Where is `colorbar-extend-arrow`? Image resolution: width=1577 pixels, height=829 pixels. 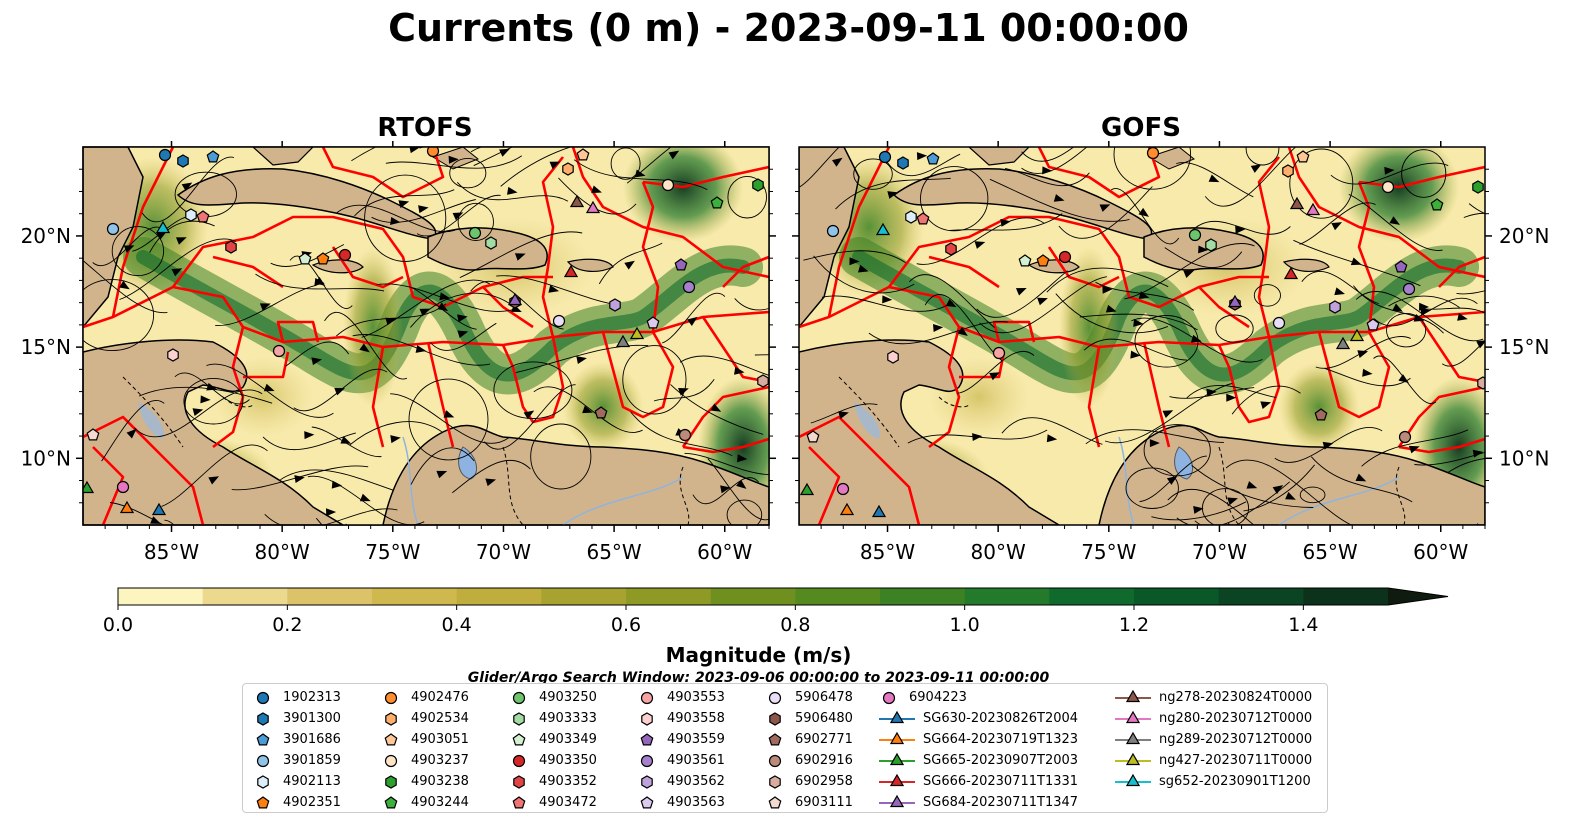 colorbar-extend-arrow is located at coordinates (1418, 596).